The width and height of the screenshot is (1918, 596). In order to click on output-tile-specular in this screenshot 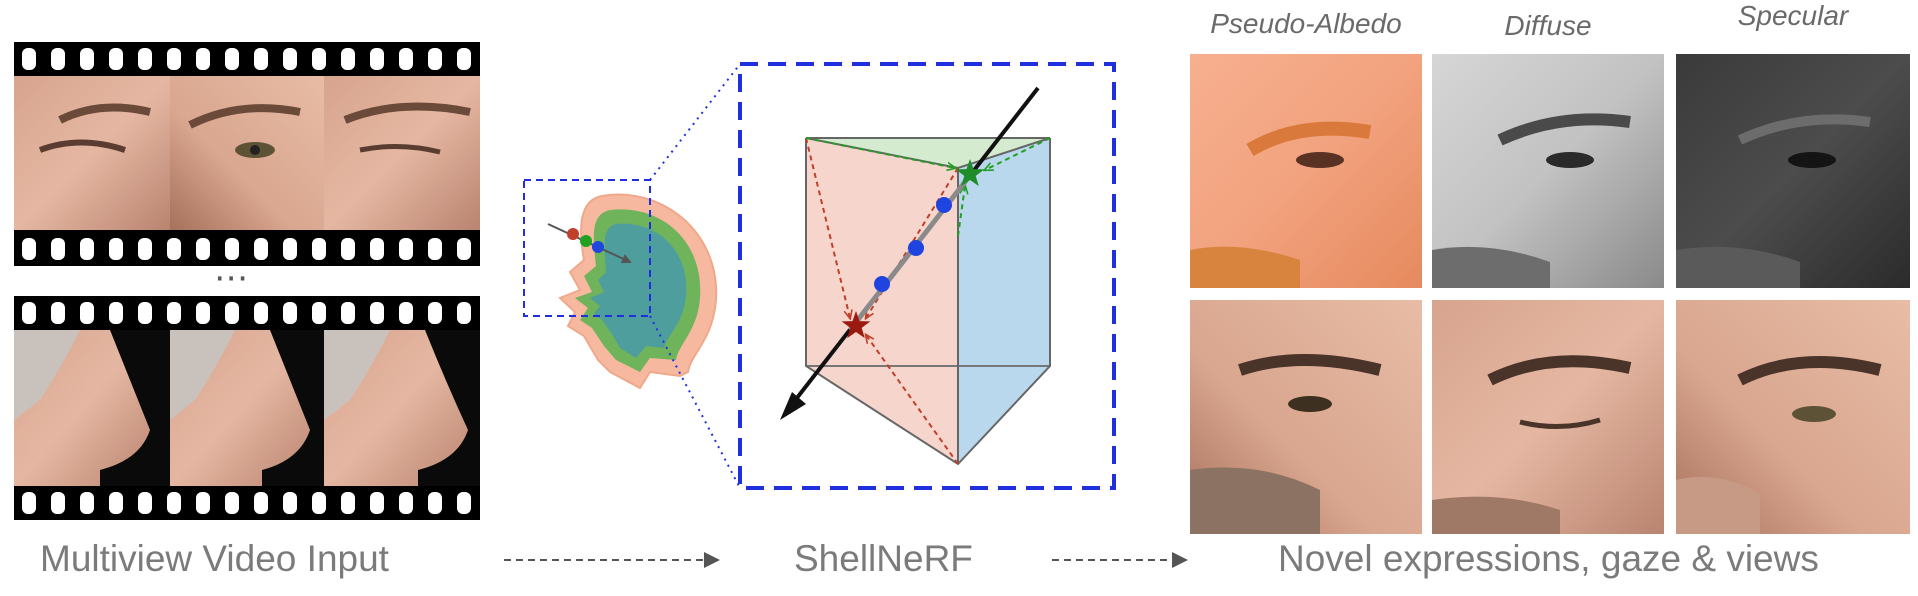, I will do `click(1793, 171)`.